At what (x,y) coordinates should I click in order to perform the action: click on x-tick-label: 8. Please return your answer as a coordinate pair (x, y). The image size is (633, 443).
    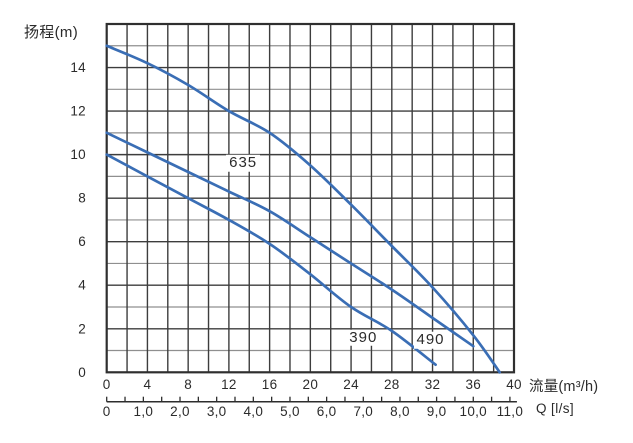
    Looking at the image, I should click on (188, 384).